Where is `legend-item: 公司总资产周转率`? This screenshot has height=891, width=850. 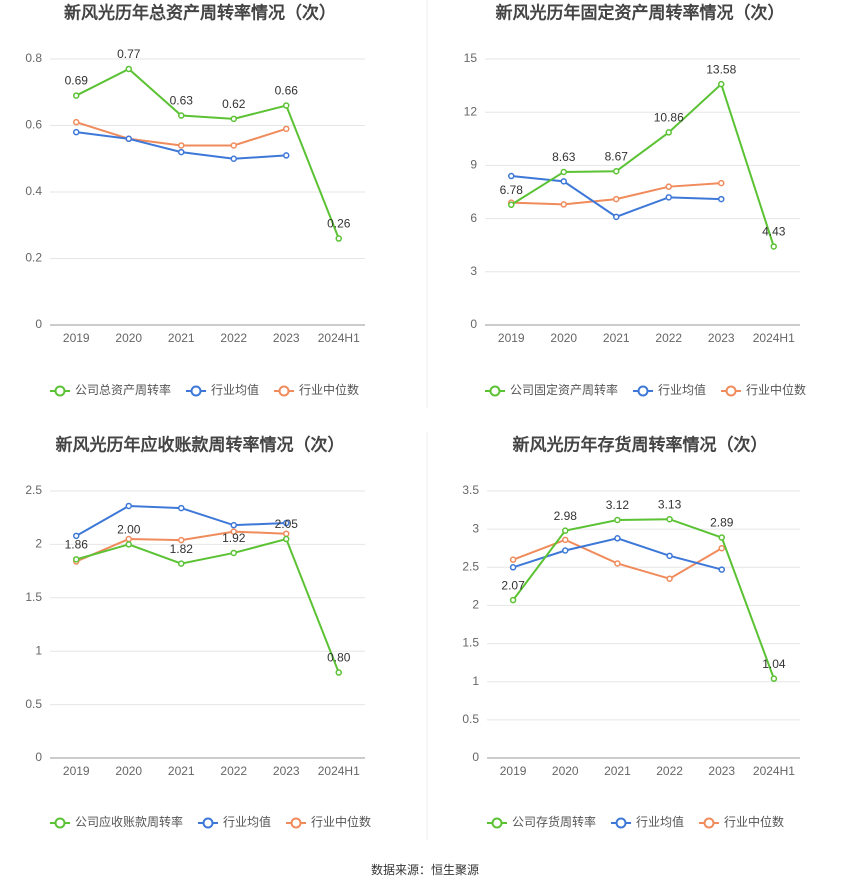 legend-item: 公司总资产周转率 is located at coordinates (110, 389).